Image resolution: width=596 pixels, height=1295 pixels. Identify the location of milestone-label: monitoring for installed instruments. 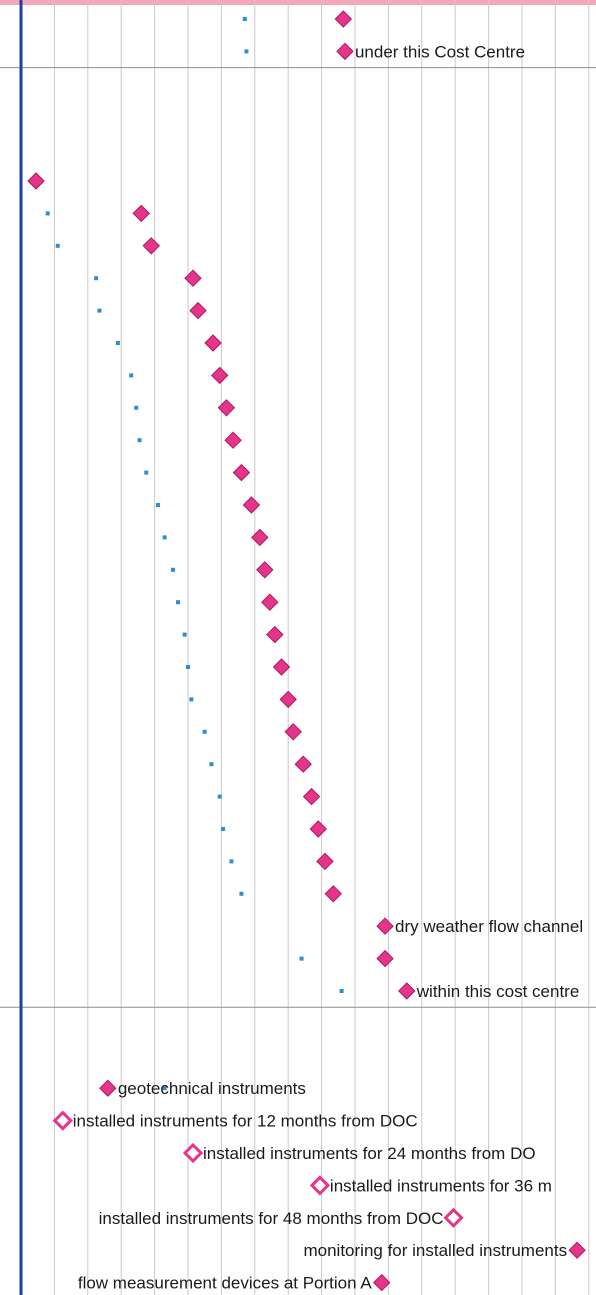
(435, 1250).